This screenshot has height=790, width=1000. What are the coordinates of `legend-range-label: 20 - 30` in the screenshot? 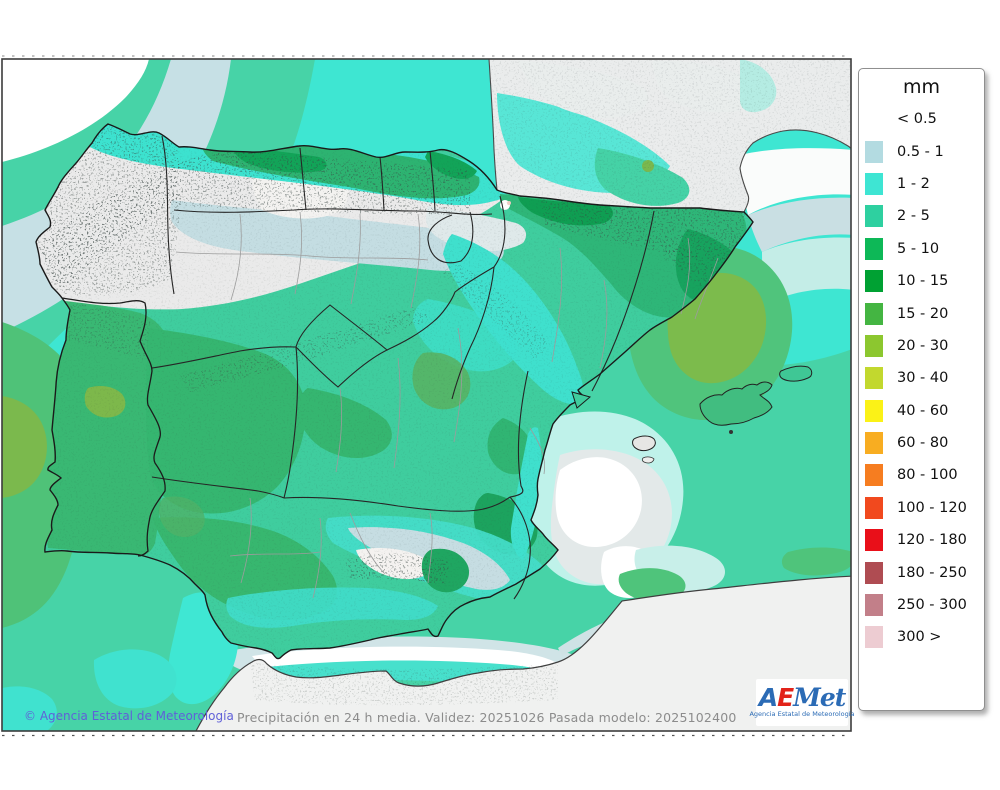 It's located at (923, 345).